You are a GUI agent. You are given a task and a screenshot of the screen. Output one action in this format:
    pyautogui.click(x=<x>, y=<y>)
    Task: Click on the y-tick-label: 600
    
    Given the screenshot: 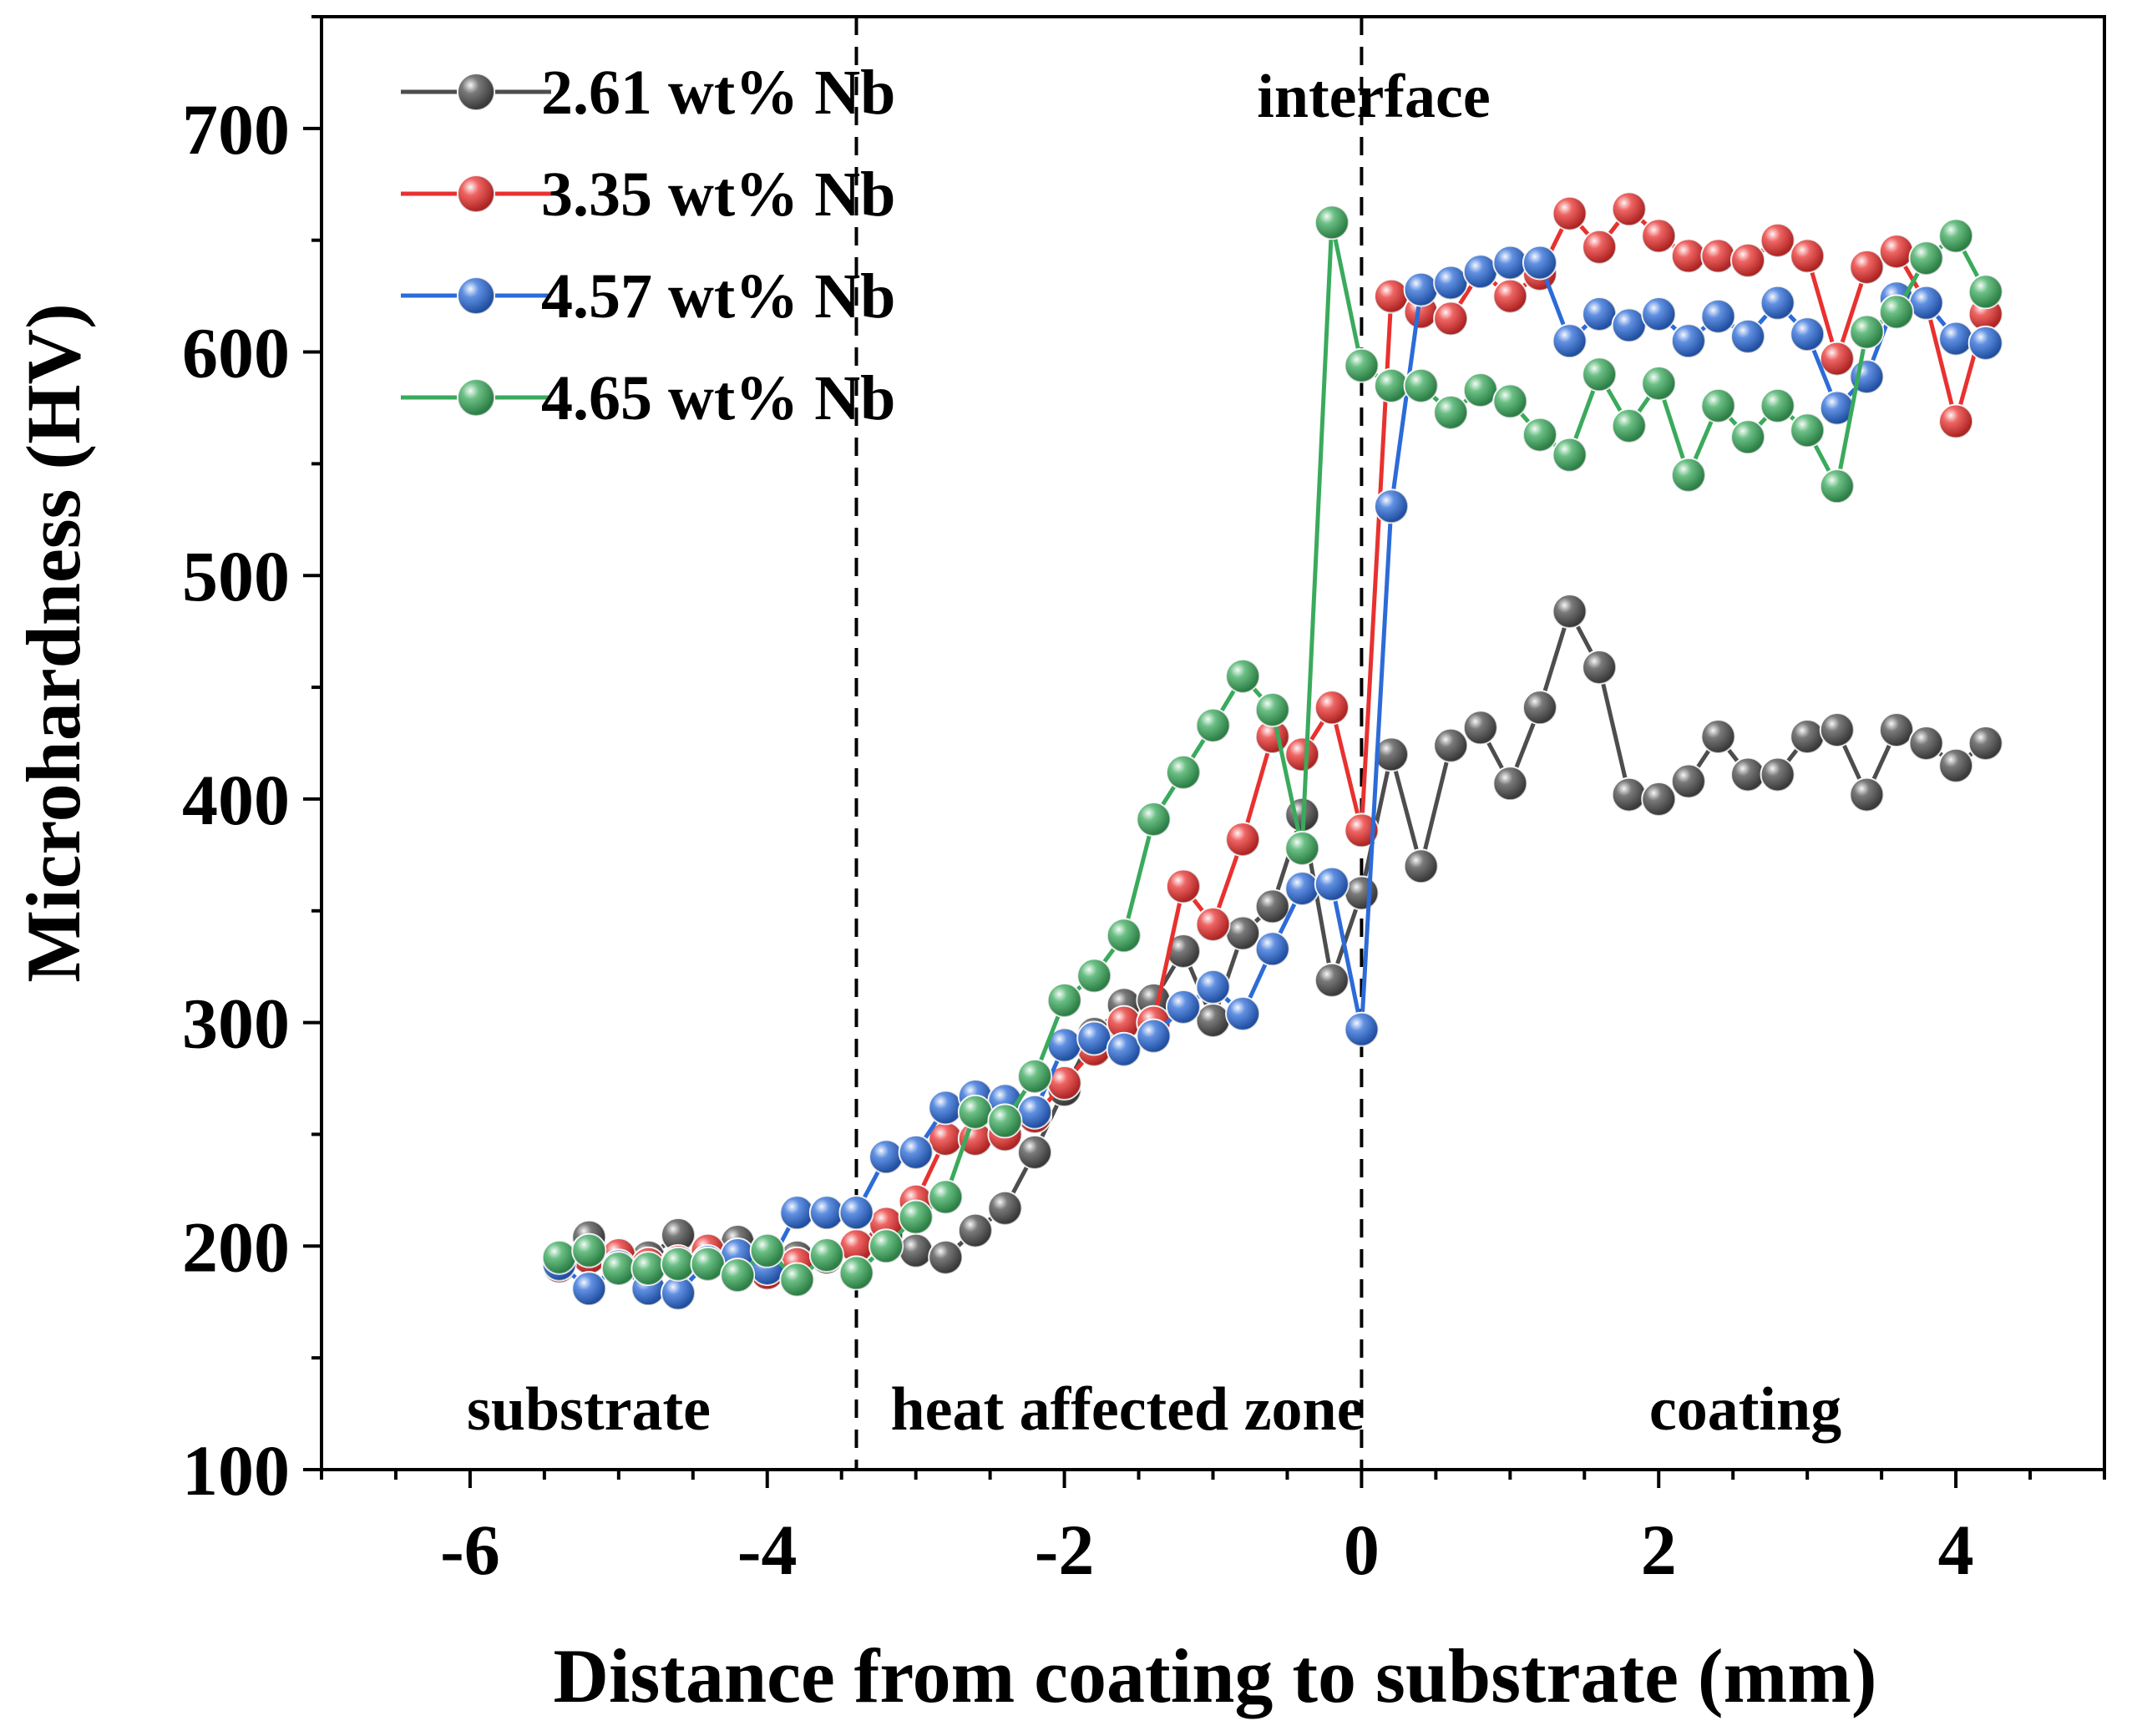 What is the action you would take?
    pyautogui.click(x=236, y=353)
    